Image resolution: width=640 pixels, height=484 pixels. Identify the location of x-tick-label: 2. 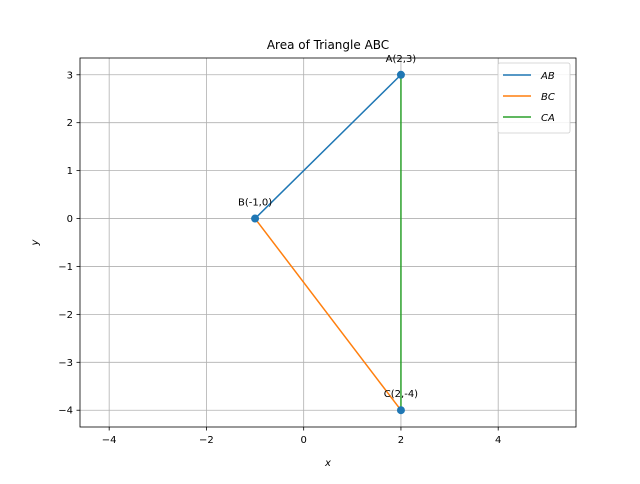
(401, 440).